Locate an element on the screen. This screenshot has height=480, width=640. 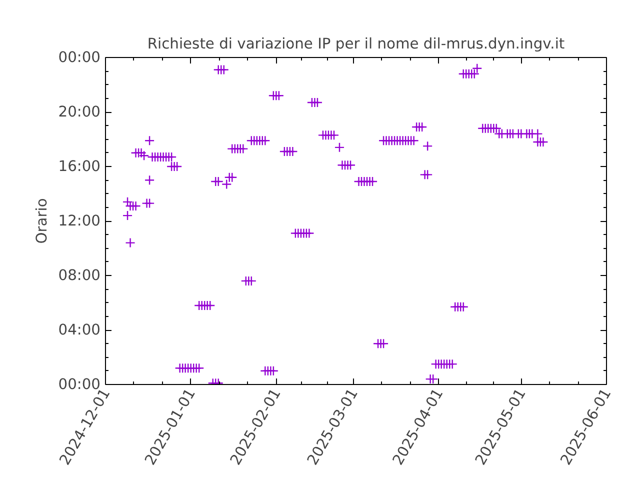
y-tick-label: 04:00 is located at coordinates (79, 330).